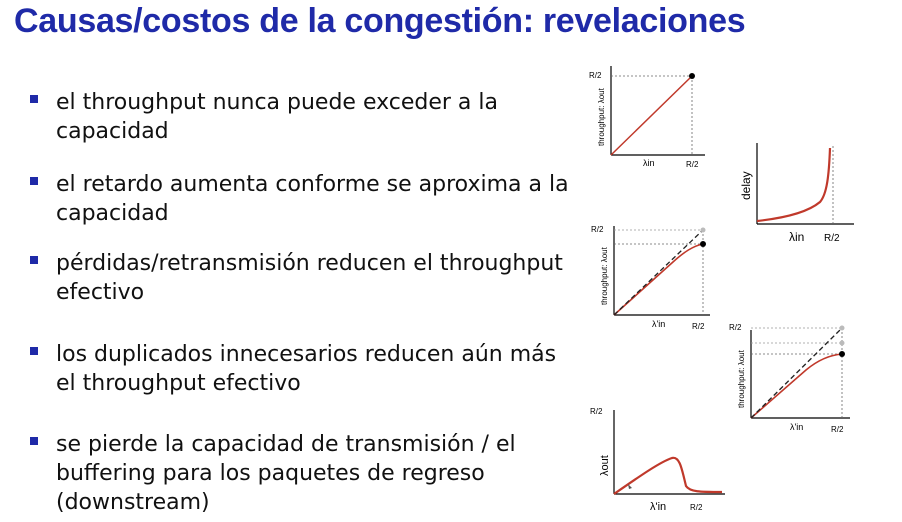  I want to click on delay-y-label: delay, so click(746, 185).